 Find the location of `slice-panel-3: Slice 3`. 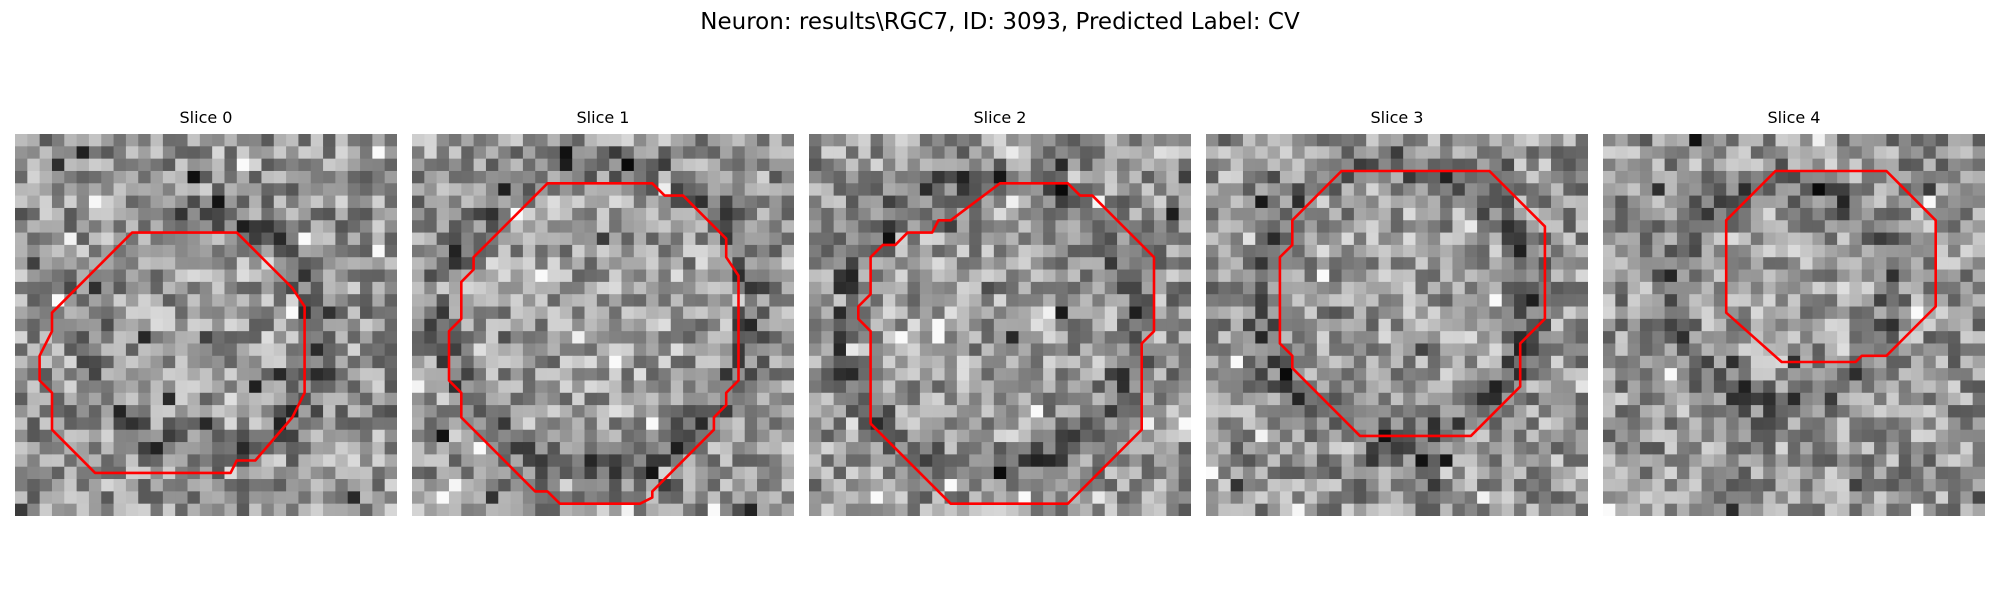

slice-panel-3: Slice 3 is located at coordinates (1397, 312).